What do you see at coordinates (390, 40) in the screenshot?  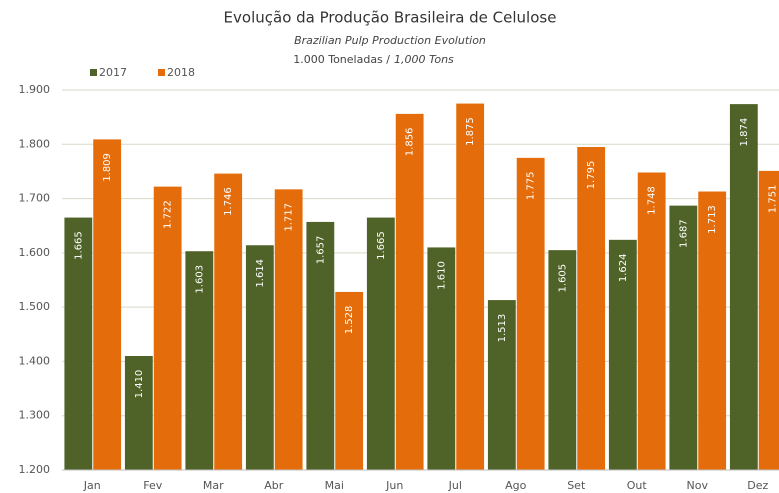 I see `chart-subtitle: Brazilian Pulp Production Evolution` at bounding box center [390, 40].